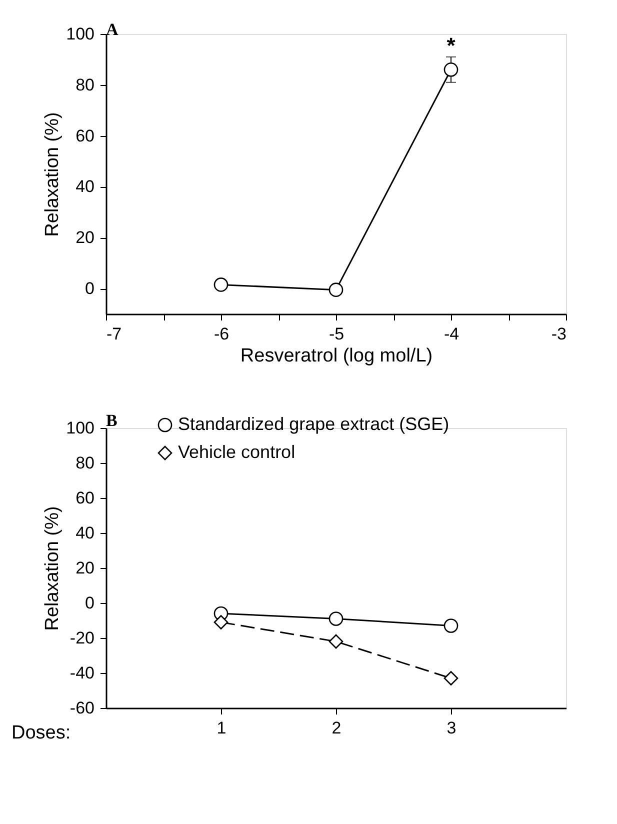 Image resolution: width=617 pixels, height=824 pixels. Describe the element at coordinates (222, 334) in the screenshot. I see `x-tick-label: -6` at that location.